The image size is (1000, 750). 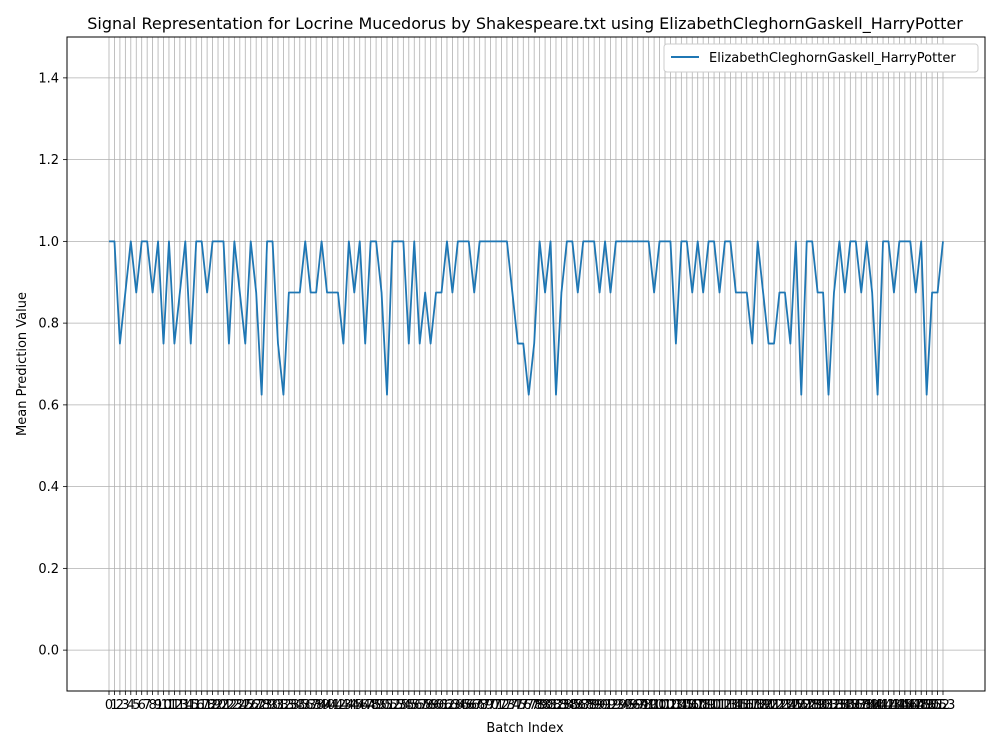 What do you see at coordinates (872, 705) in the screenshot?
I see `x-tick-label: 140` at bounding box center [872, 705].